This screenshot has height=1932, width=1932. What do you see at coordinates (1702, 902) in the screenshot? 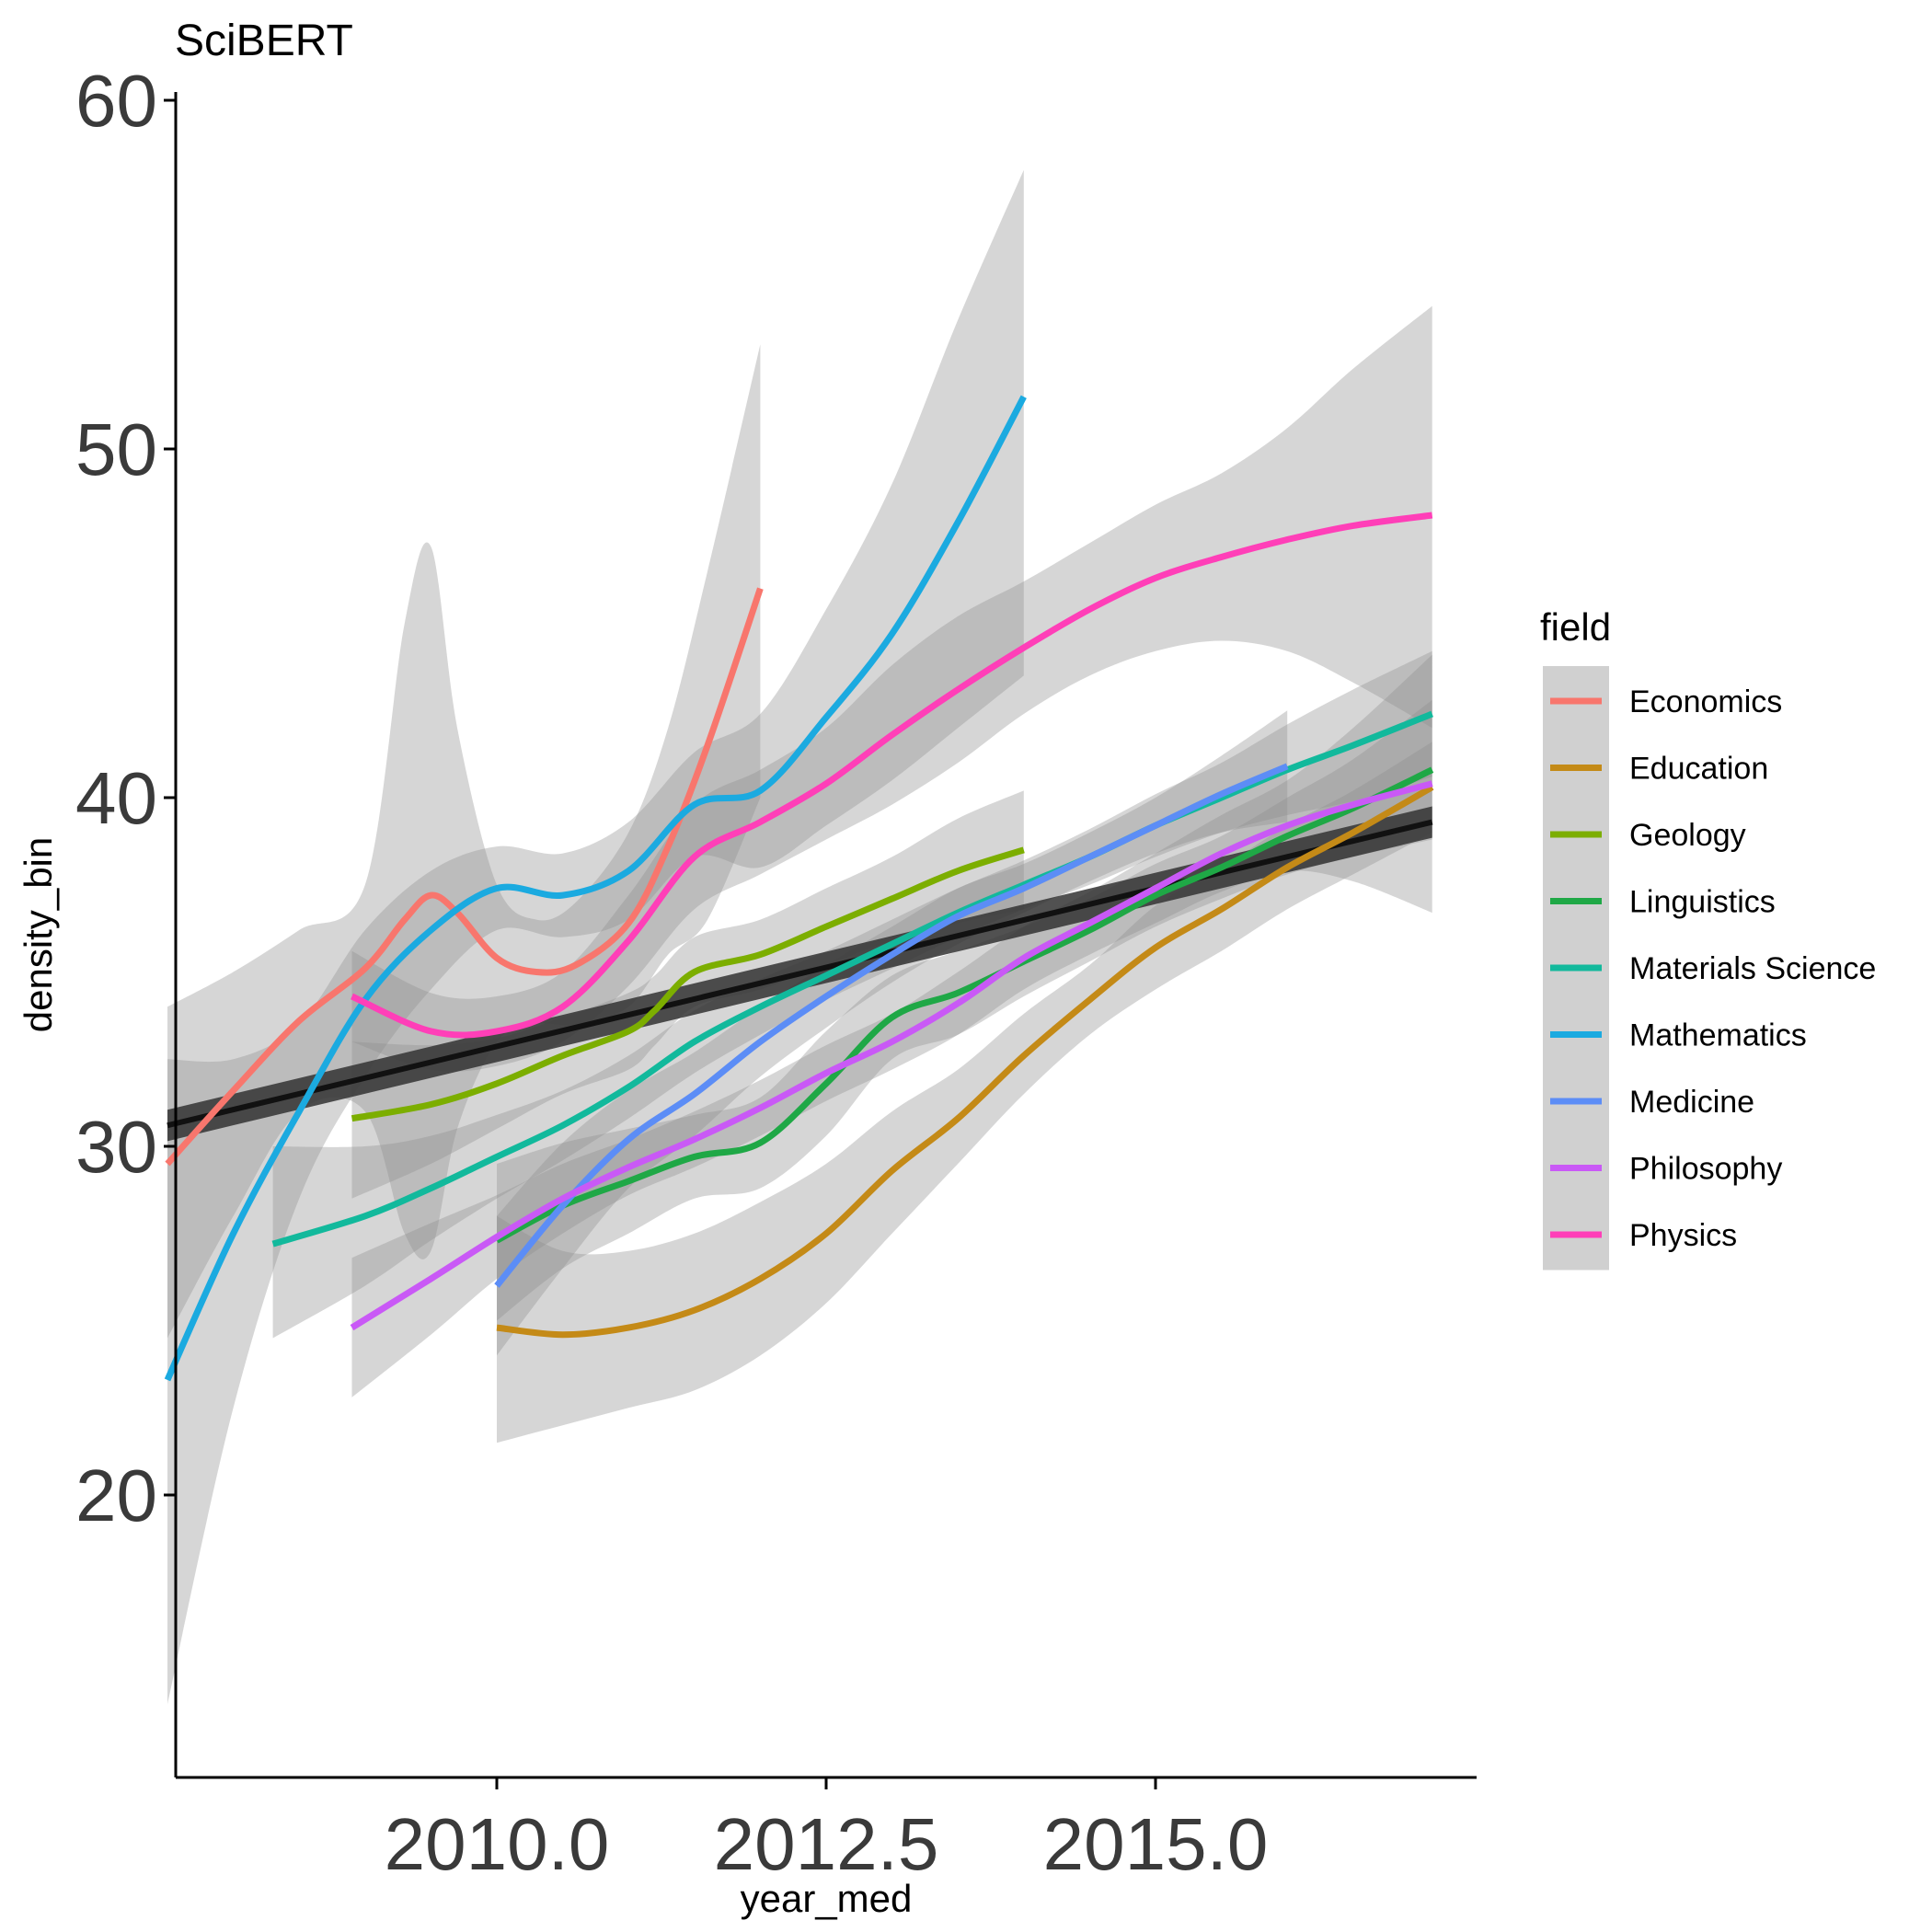
I see `legend-label-linguistics: Linguistics` at bounding box center [1702, 902].